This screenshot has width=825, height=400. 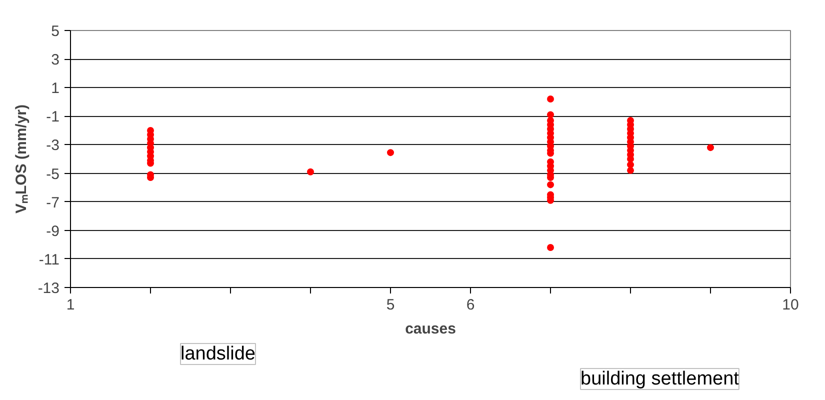 I want to click on y-tick-label: -13, so click(x=49, y=288).